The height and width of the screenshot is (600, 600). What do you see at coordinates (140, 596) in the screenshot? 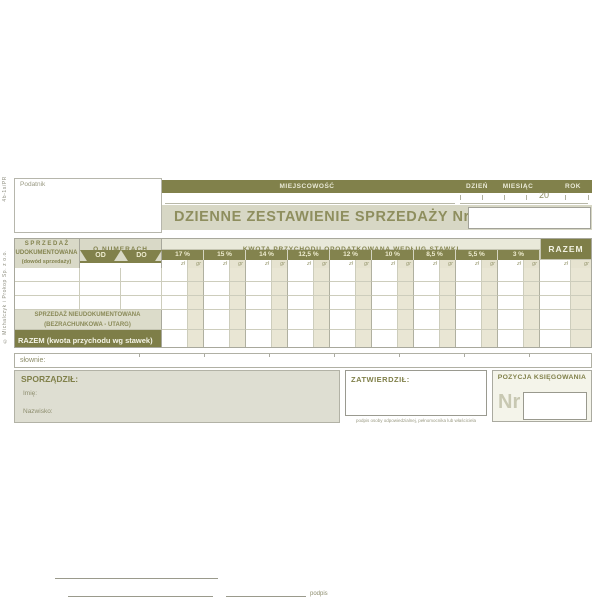
I see `last-name-field` at bounding box center [140, 596].